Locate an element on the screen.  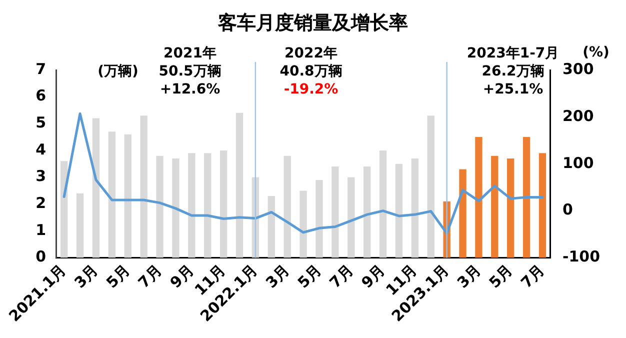
y2-tick-label: 200 is located at coordinates (578, 115).